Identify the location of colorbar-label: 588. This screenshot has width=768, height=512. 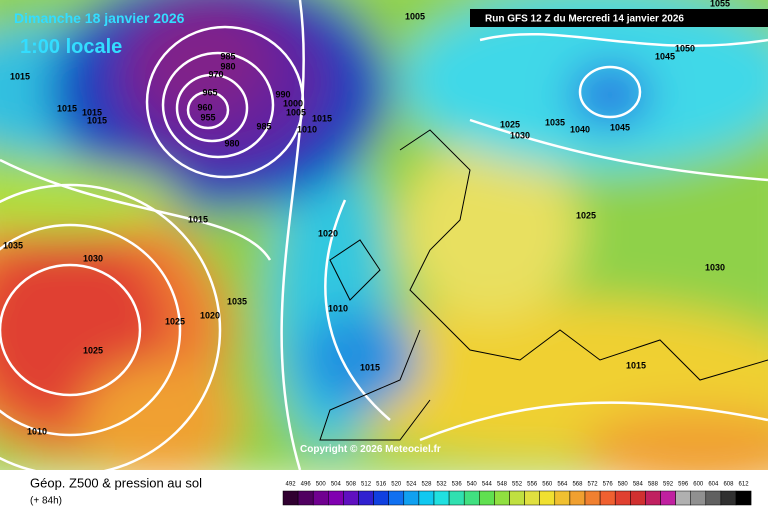
(653, 485).